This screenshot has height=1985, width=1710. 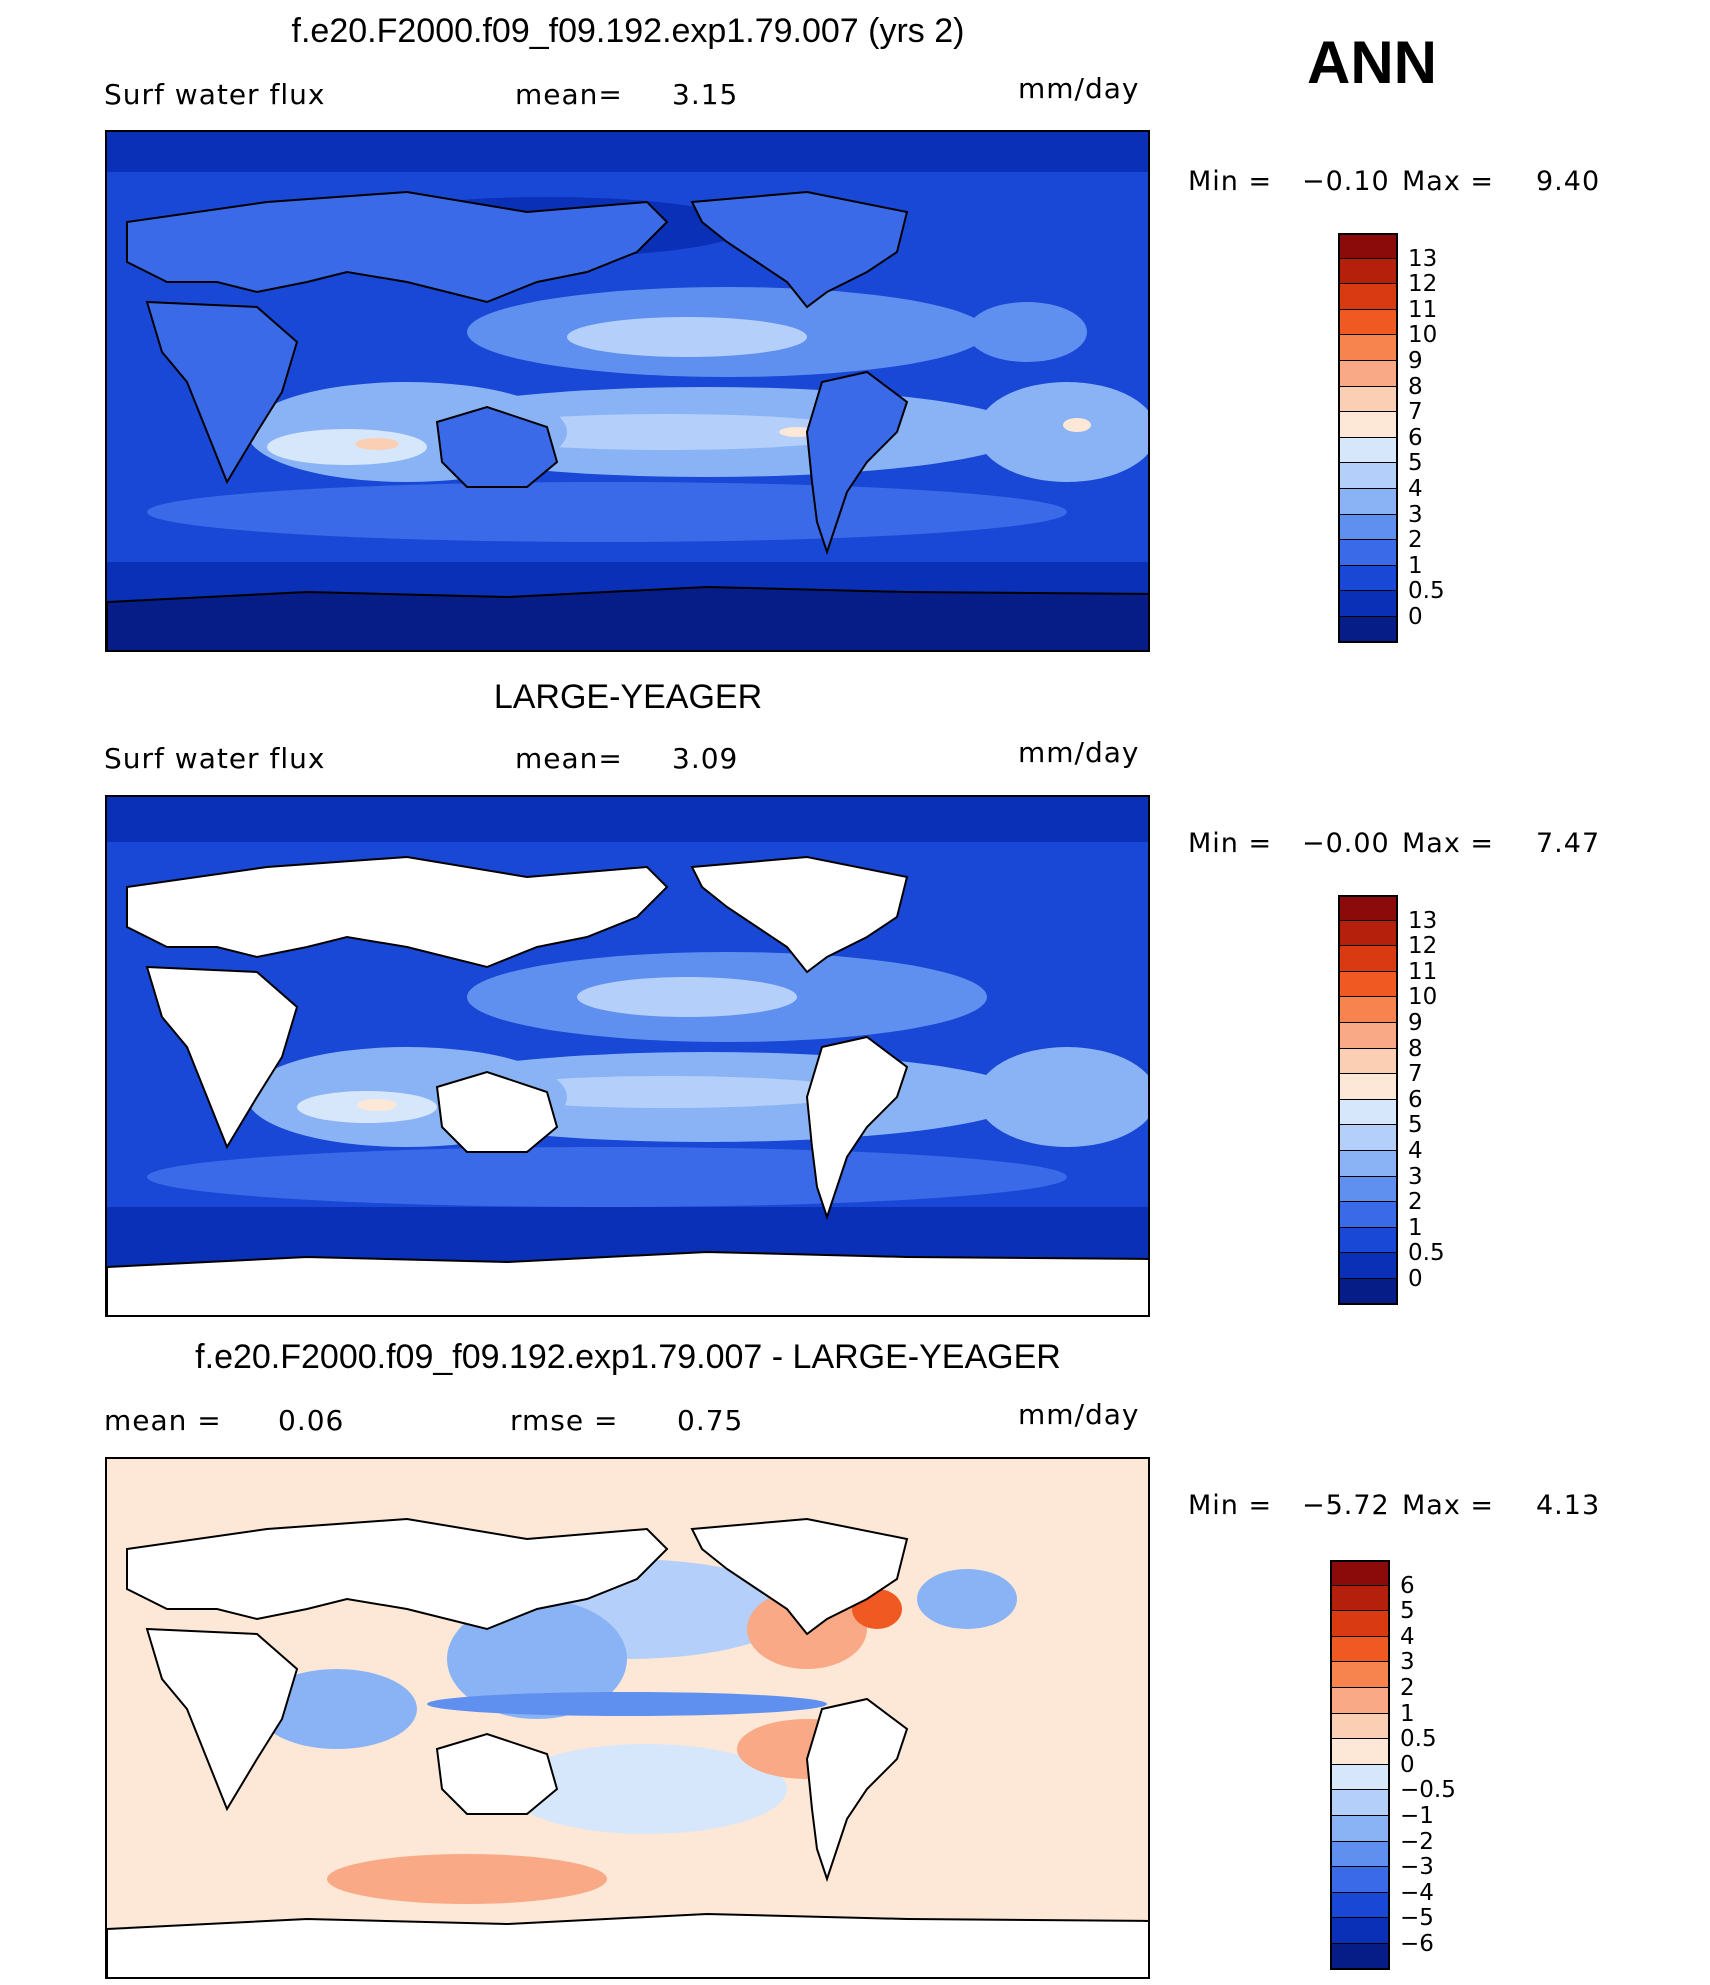 What do you see at coordinates (1346, 843) in the screenshot?
I see `panel-2-min-value: −0.00` at bounding box center [1346, 843].